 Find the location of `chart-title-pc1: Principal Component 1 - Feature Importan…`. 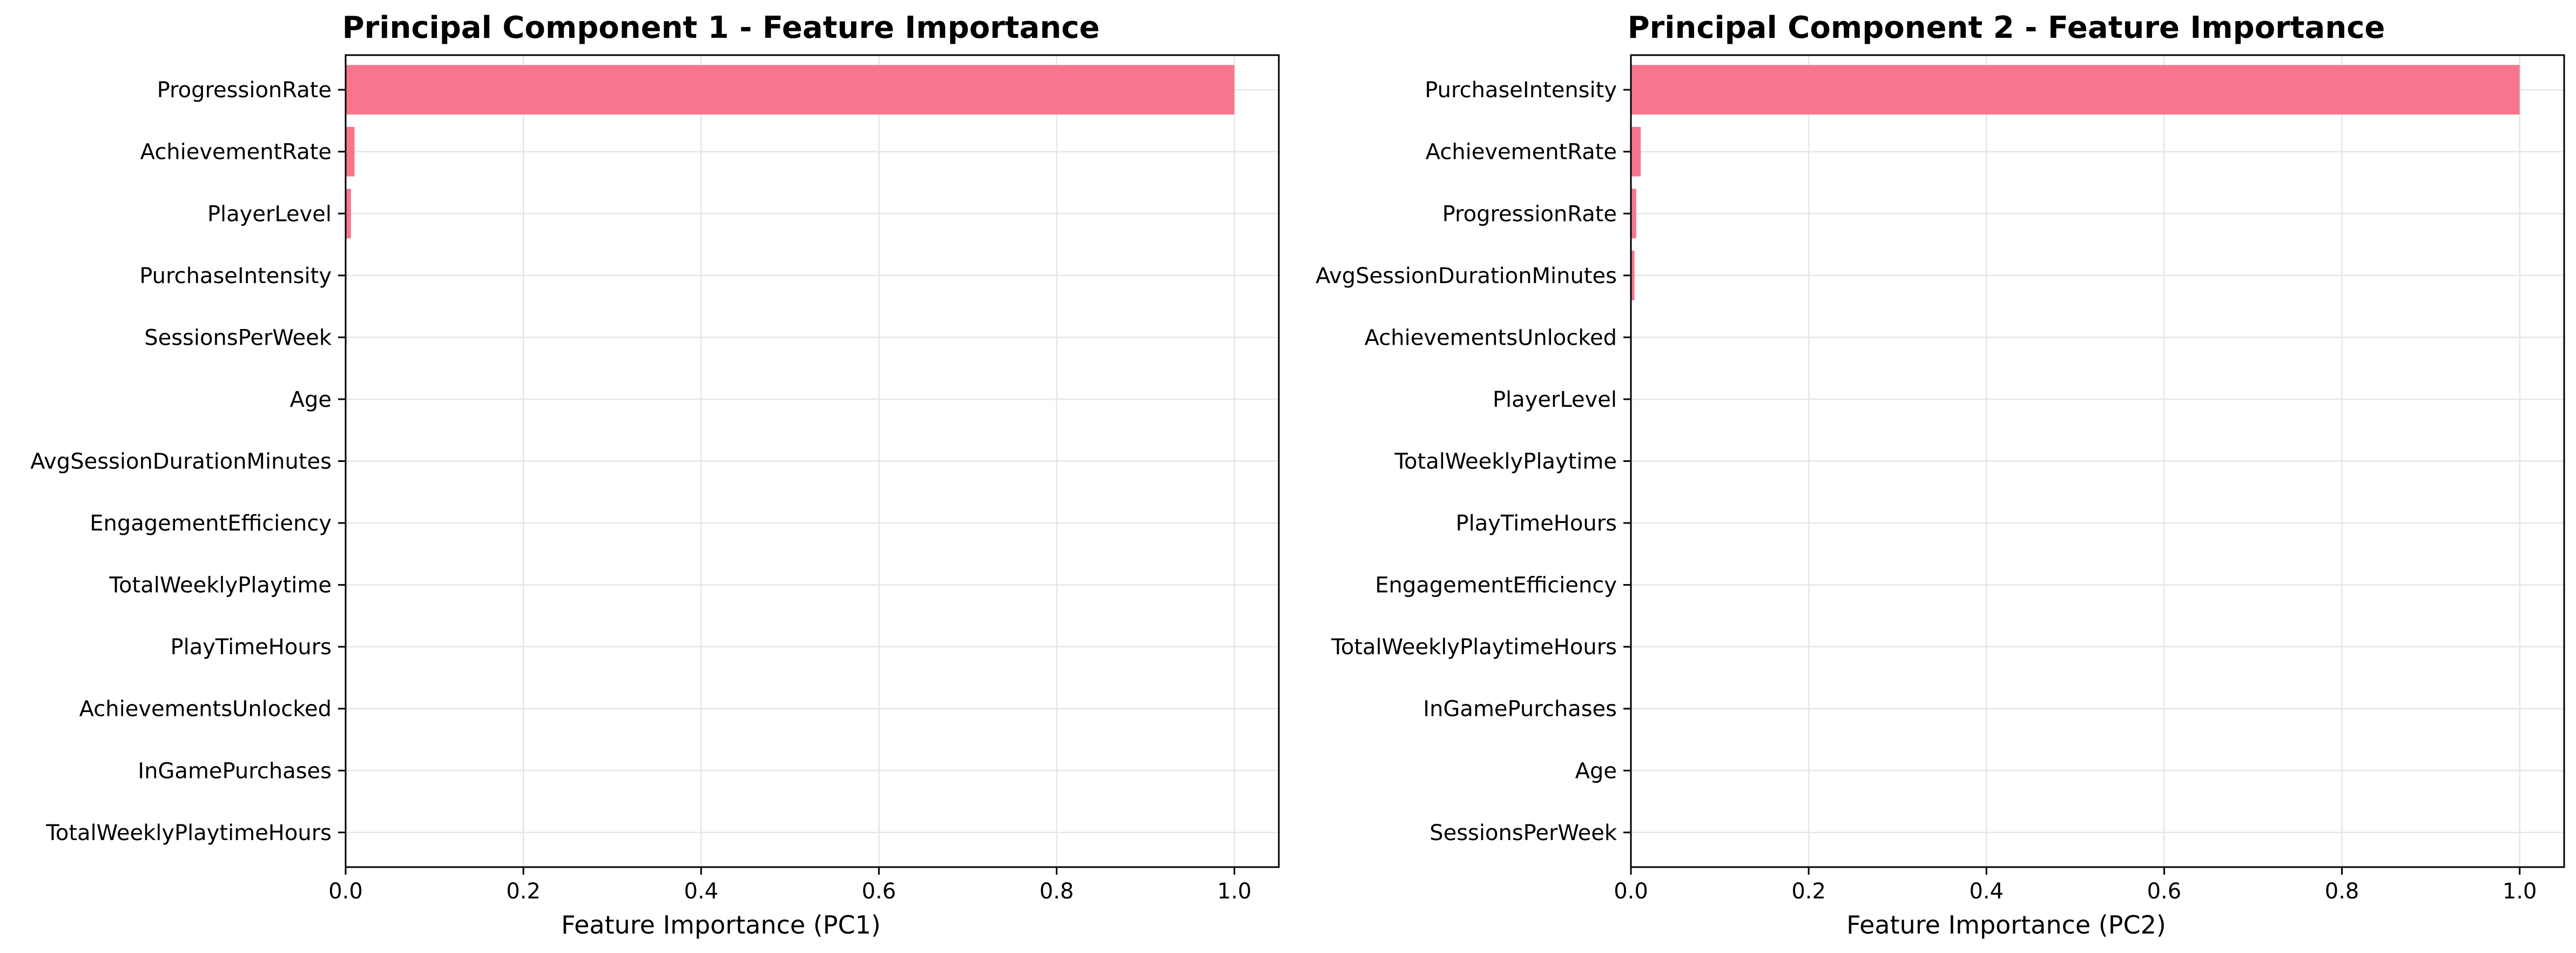

chart-title-pc1: Principal Component 1 - Feature Importan… is located at coordinates (721, 27).